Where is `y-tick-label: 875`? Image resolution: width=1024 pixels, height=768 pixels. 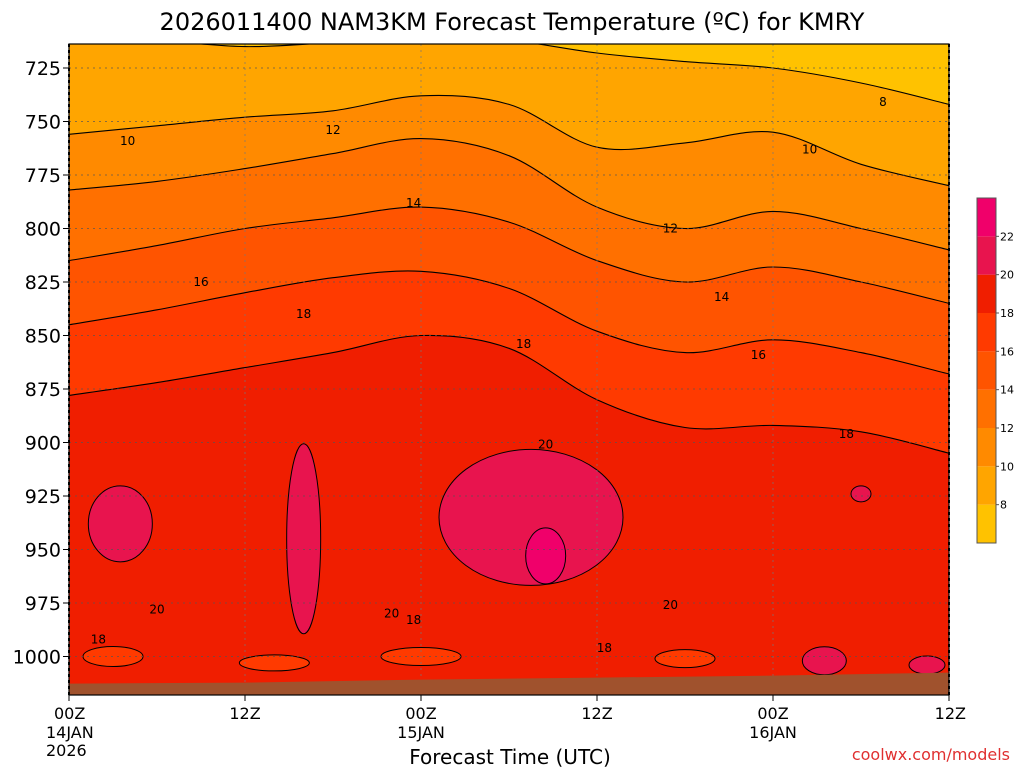 y-tick-label: 875 is located at coordinates (43, 390).